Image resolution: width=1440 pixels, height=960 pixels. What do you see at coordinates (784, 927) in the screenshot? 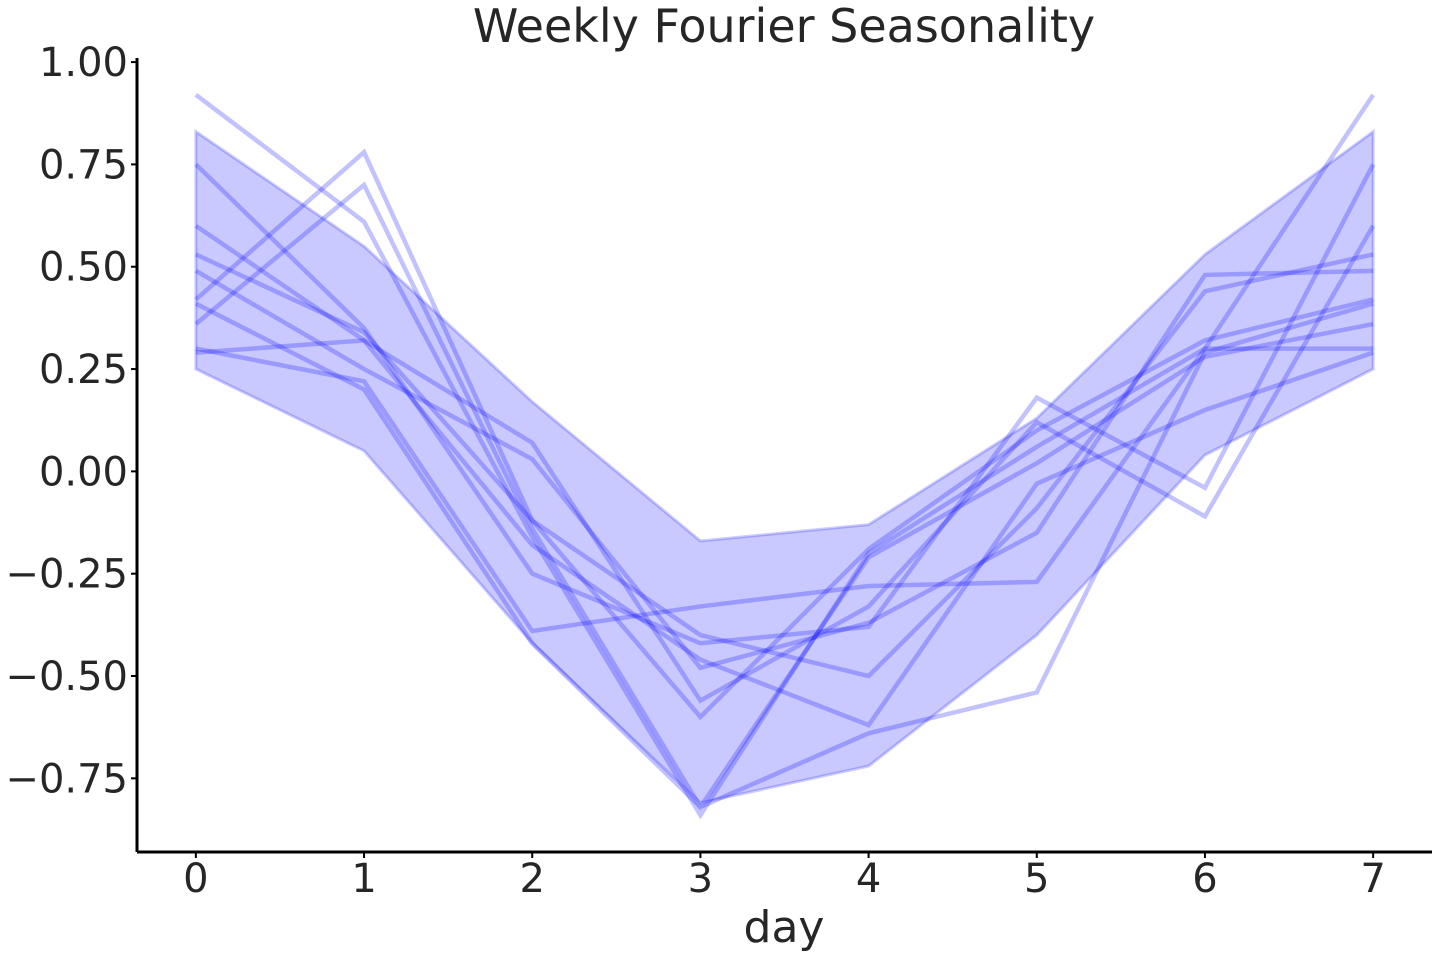
I see `x-axis-title: day` at bounding box center [784, 927].